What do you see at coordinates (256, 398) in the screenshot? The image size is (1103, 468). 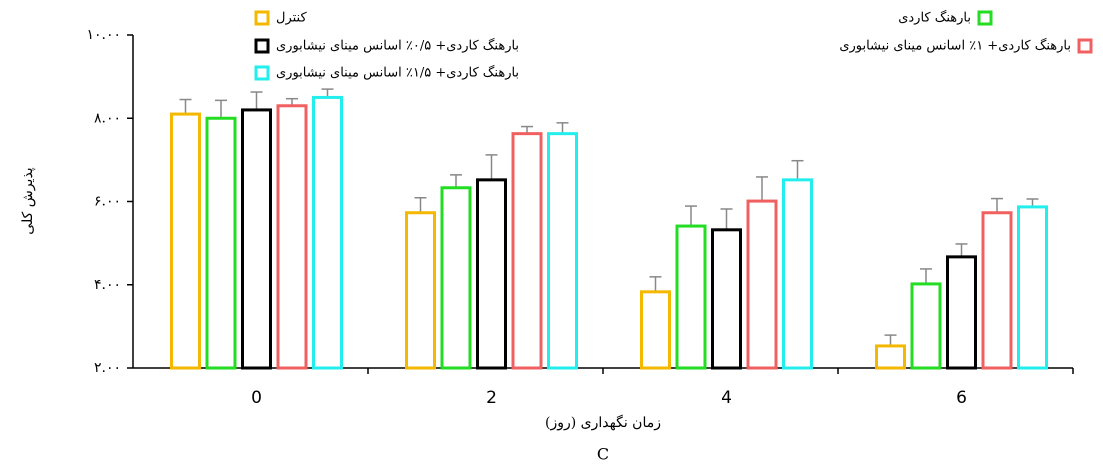 I see `x-tick-label: 0` at bounding box center [256, 398].